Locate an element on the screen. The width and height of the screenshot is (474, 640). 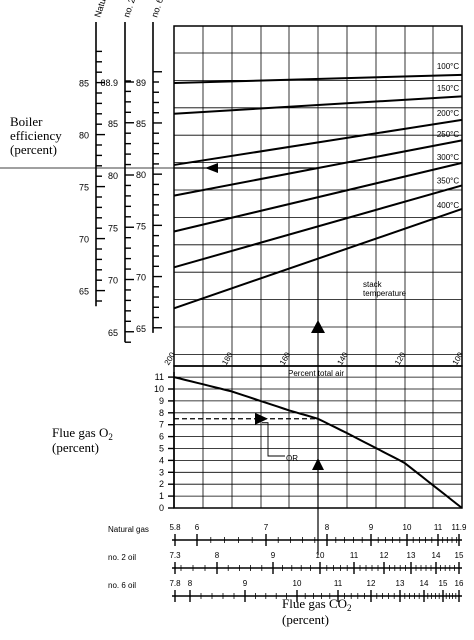
co2-label-text: Flue gas CO is located at coordinates (314, 603).